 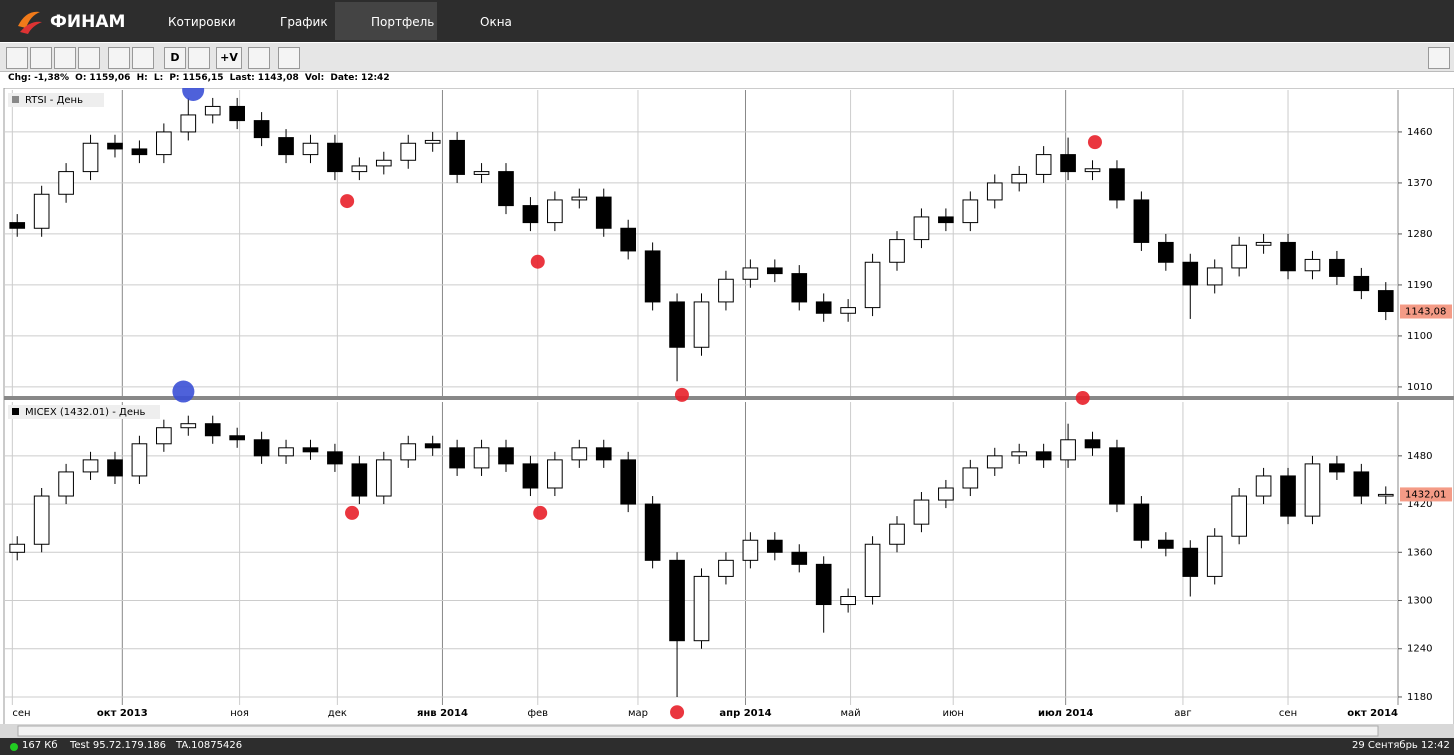 I want to click on menu-item: Портфель, so click(x=403, y=22).